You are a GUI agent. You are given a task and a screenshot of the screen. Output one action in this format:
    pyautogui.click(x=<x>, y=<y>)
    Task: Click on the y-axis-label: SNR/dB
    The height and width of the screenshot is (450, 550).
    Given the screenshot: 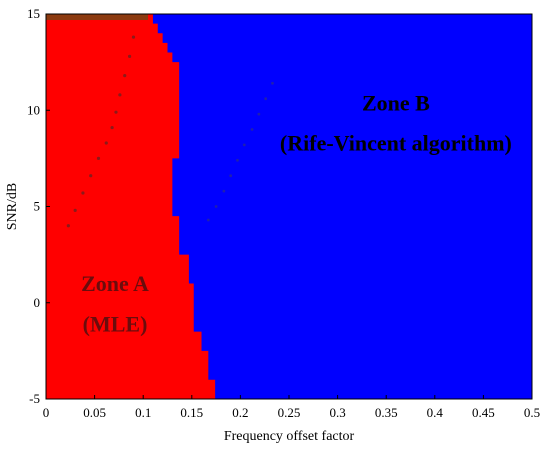 What is the action you would take?
    pyautogui.click(x=12, y=206)
    